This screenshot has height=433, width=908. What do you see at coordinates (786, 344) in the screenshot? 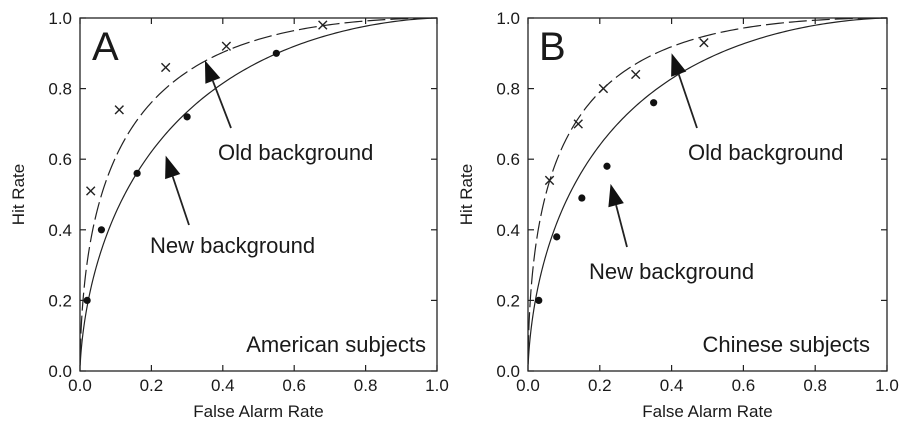
I see `subjects-label: Chinese subjects` at bounding box center [786, 344].